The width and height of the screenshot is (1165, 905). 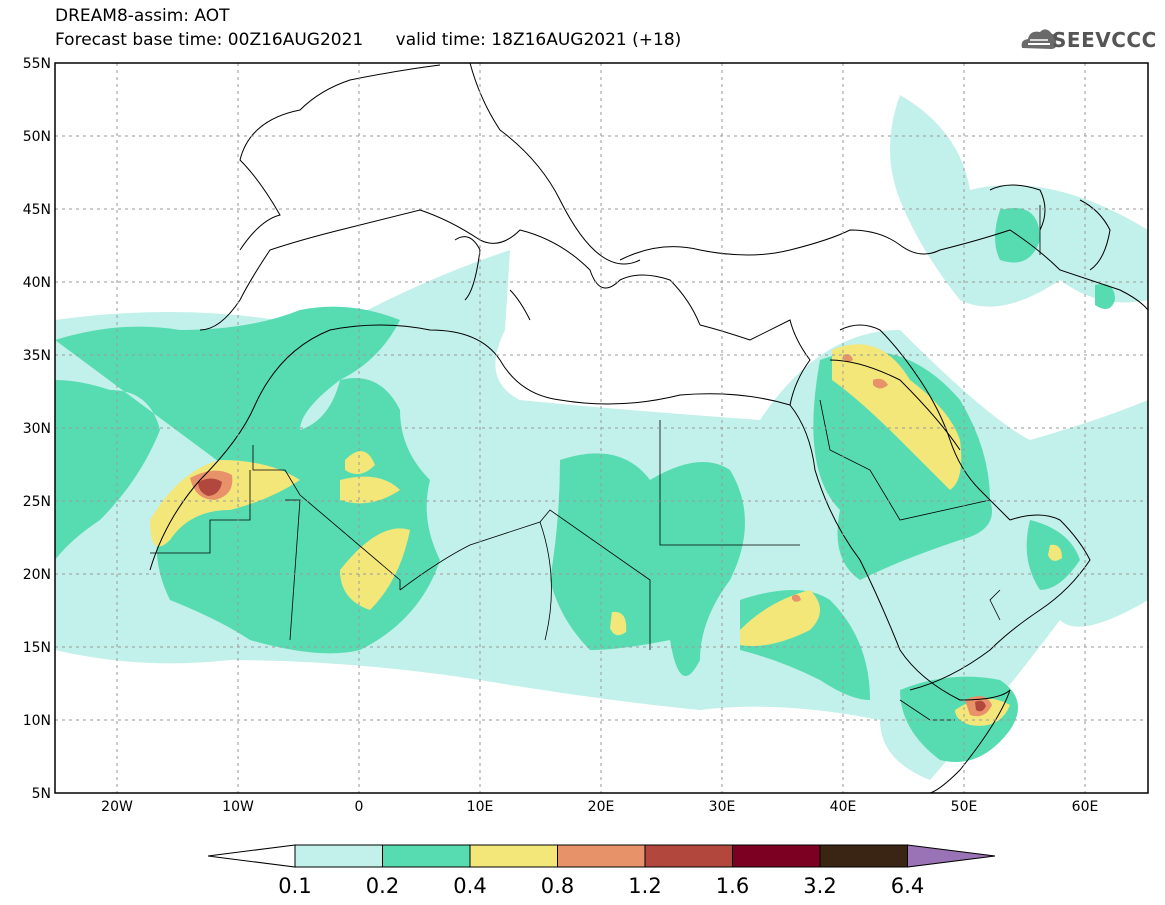 What do you see at coordinates (1085, 807) in the screenshot?
I see `lon-label: 60E` at bounding box center [1085, 807].